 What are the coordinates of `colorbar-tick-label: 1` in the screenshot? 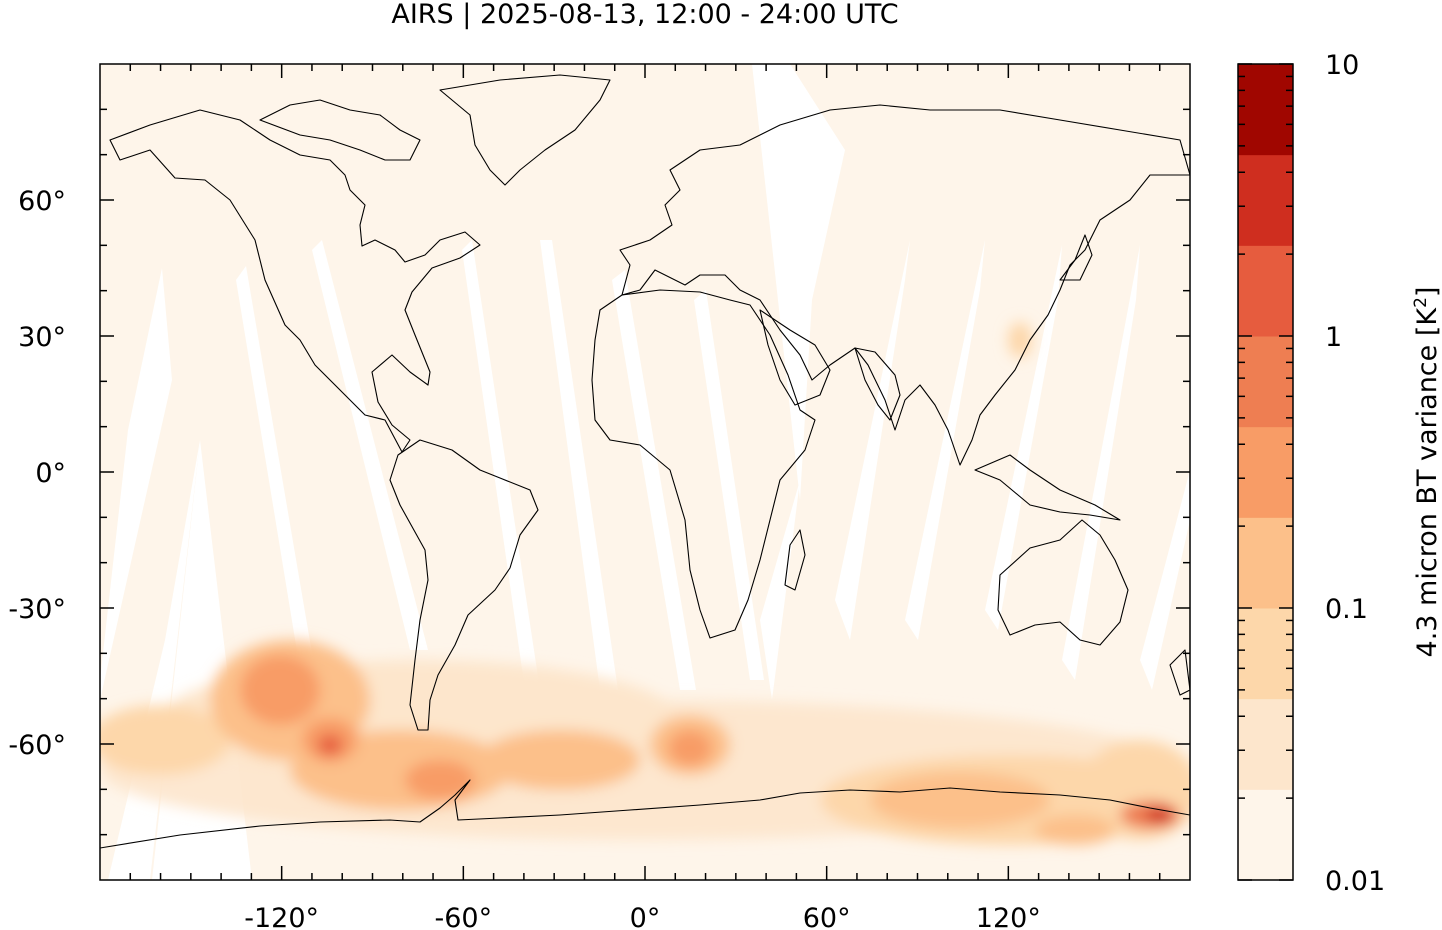 It's located at (1333, 337).